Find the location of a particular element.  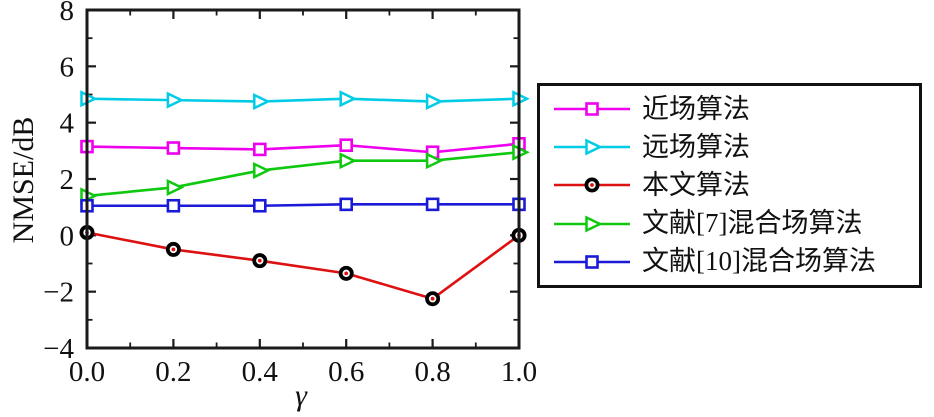

legend-sample-square-blue is located at coordinates (592, 262).